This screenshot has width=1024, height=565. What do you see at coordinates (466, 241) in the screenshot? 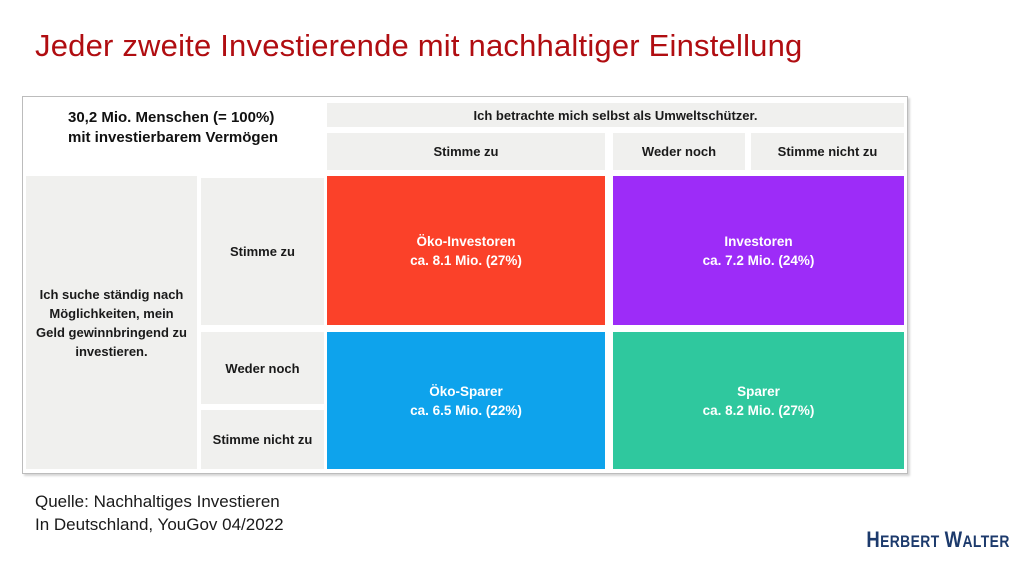
I see `segment-name: Öko-Investoren` at bounding box center [466, 241].